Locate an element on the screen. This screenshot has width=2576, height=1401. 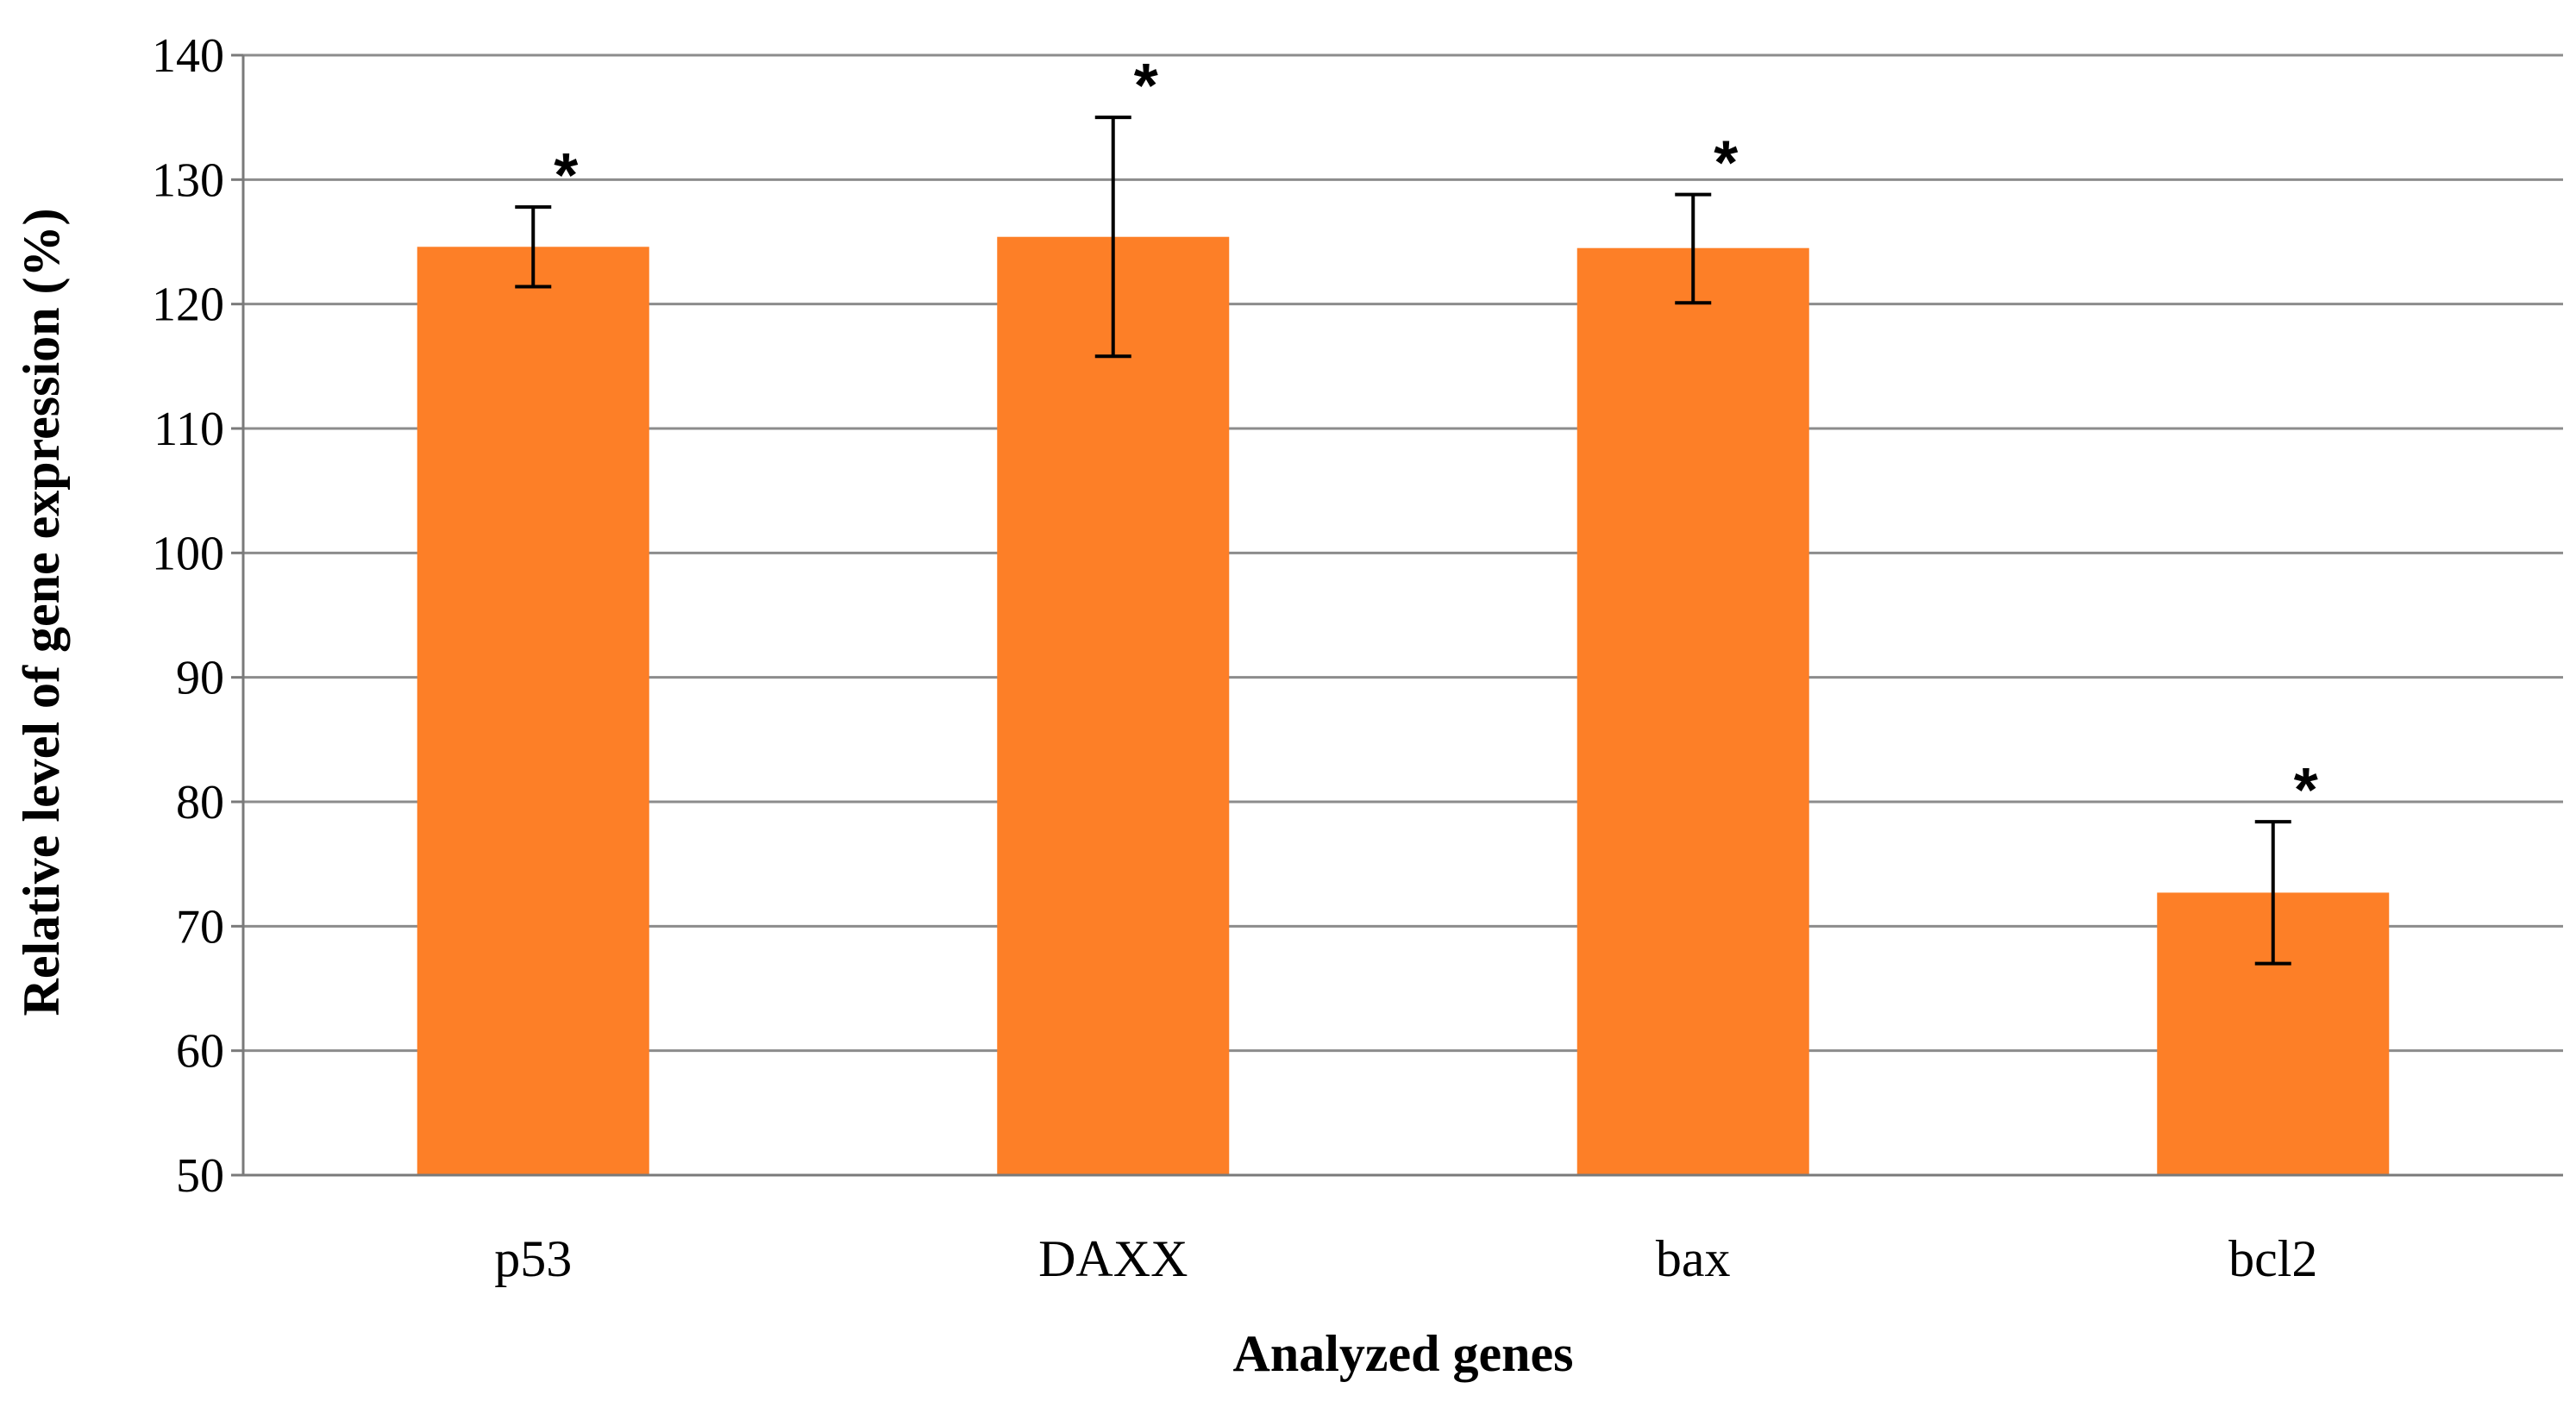
x-category-label-p53: p53 is located at coordinates (533, 1258).